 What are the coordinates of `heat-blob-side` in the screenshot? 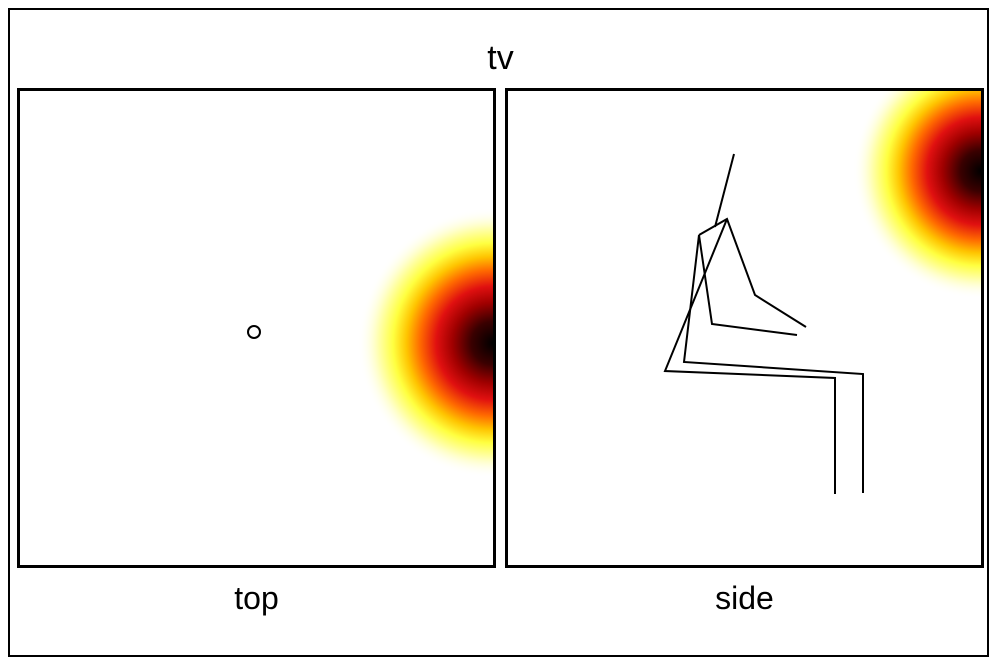 It's located at (917, 195).